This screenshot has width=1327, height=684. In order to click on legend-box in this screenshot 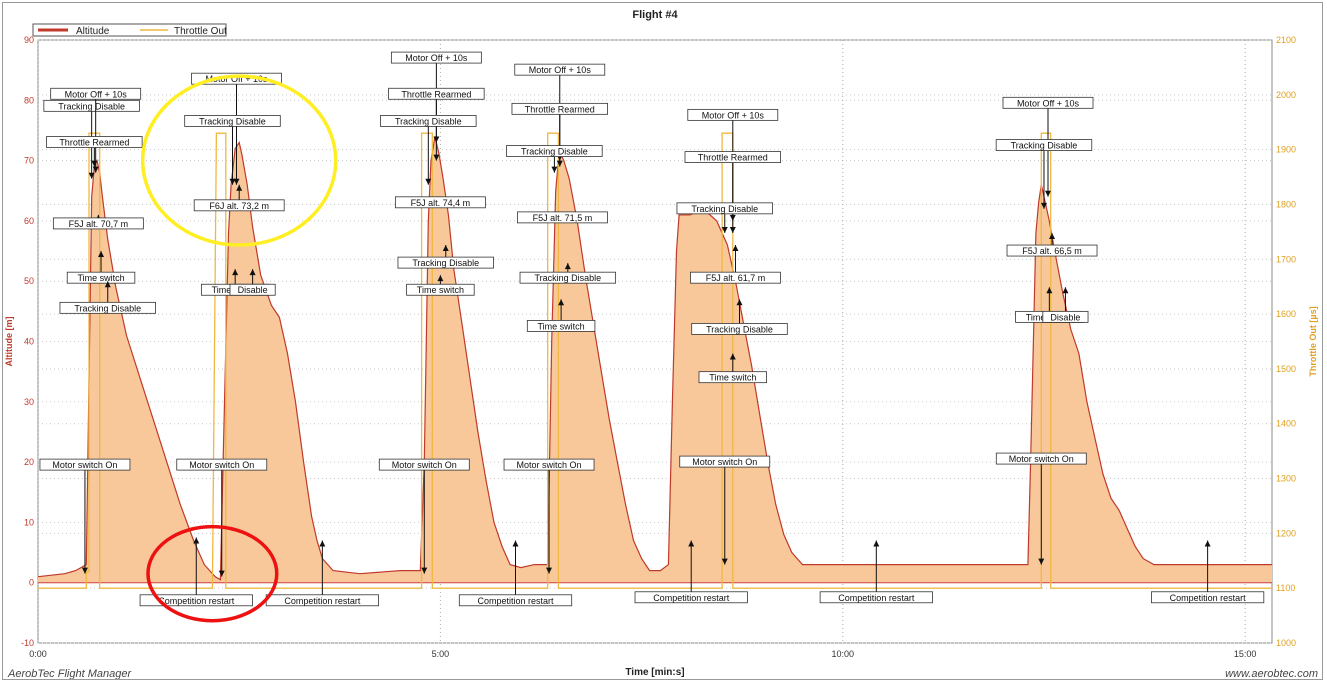, I will do `click(129, 30)`.